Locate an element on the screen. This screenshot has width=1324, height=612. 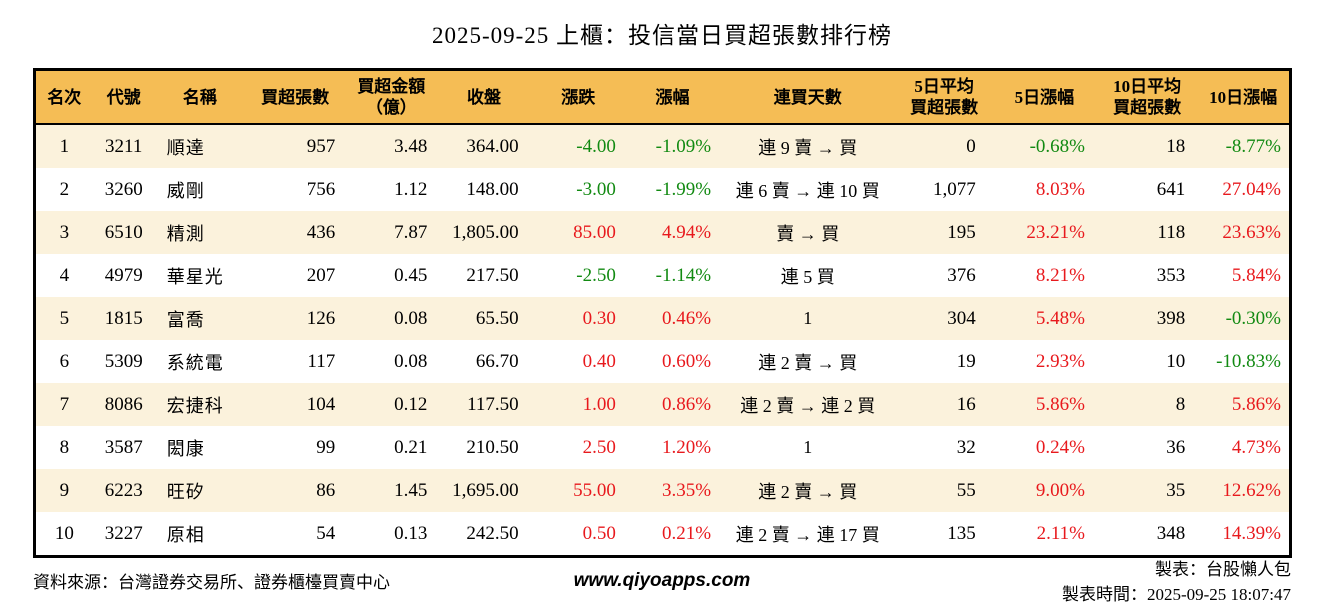
pct10-cell: 14.39% is located at coordinates (1251, 533).